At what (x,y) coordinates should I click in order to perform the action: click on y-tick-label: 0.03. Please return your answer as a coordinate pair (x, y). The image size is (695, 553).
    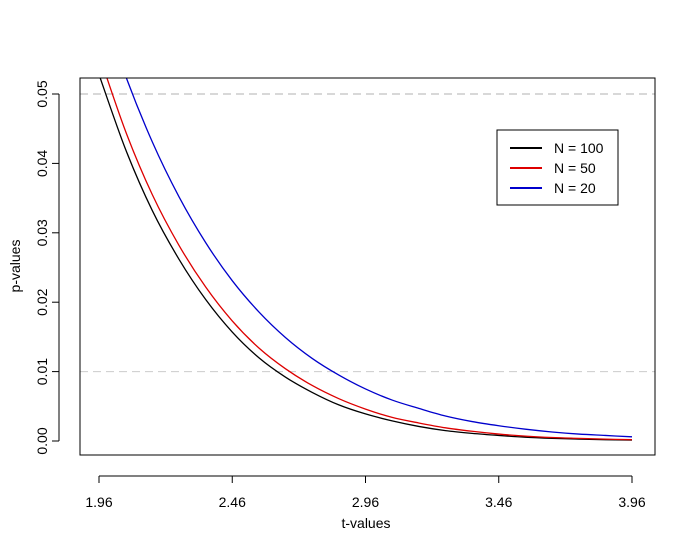
    Looking at the image, I should click on (42, 232).